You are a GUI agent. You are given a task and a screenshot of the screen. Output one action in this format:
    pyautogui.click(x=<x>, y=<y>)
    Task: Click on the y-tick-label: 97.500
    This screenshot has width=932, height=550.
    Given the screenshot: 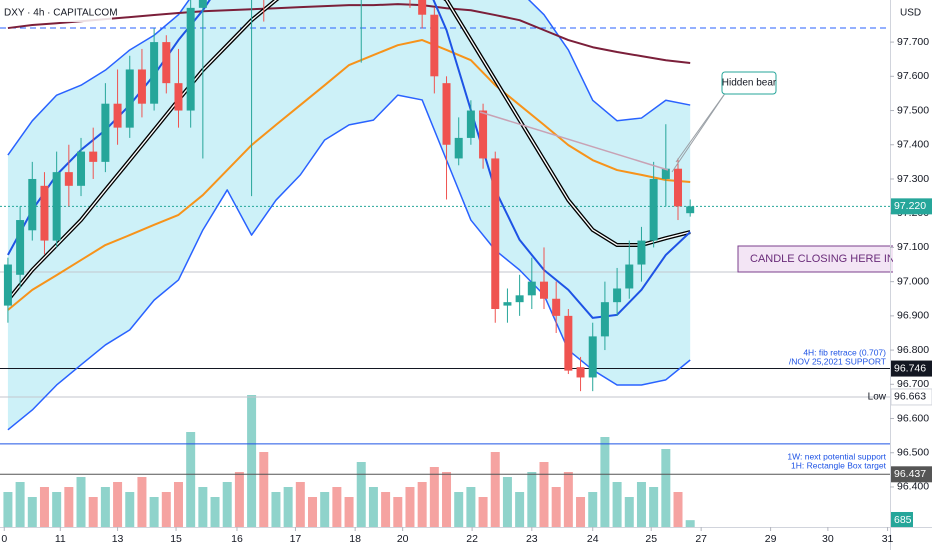 What is the action you would take?
    pyautogui.click(x=913, y=110)
    